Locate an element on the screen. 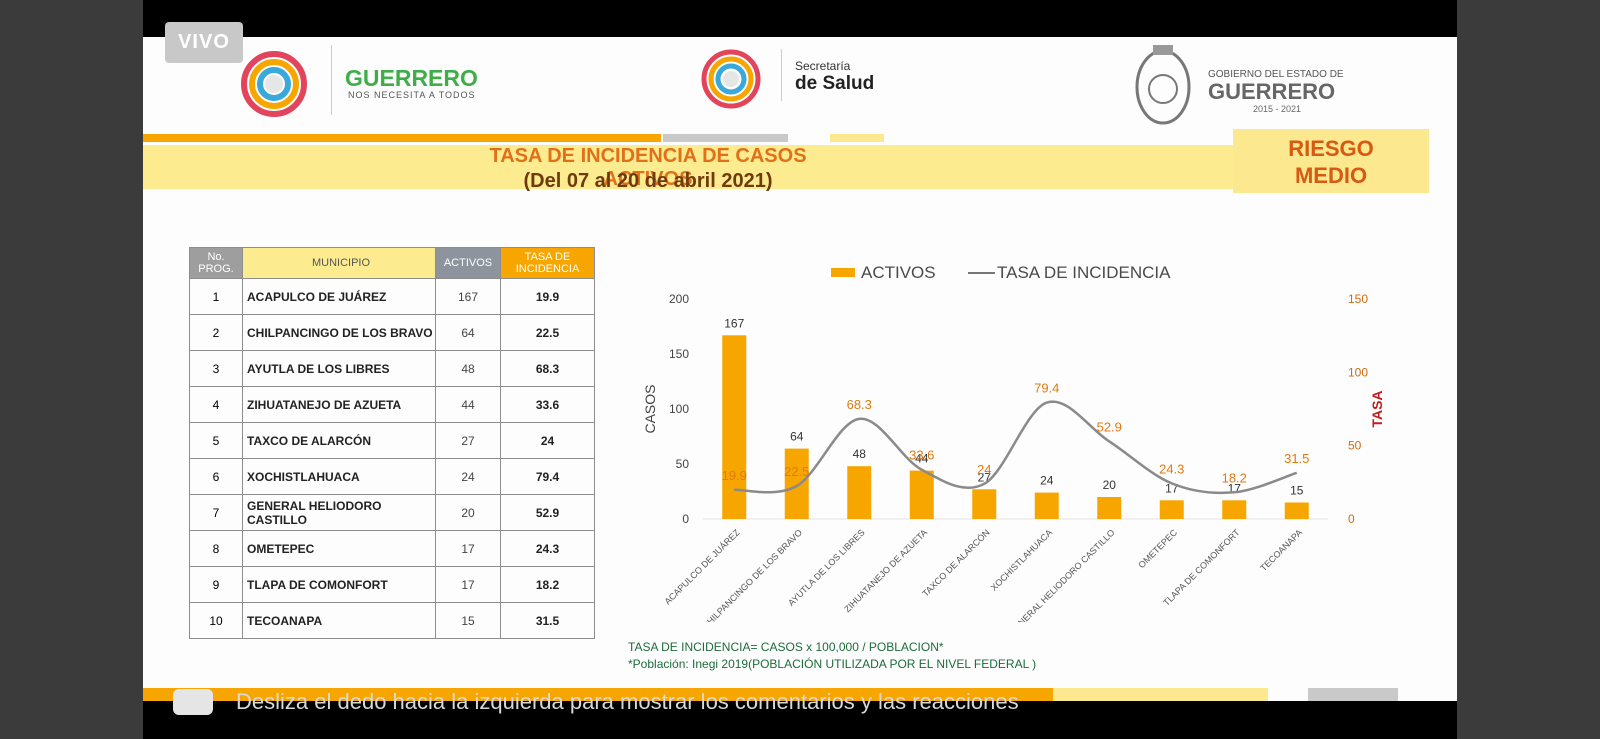 This screenshot has height=739, width=1600. cell-municipio: XOCHISTLAHUACA is located at coordinates (339, 476).